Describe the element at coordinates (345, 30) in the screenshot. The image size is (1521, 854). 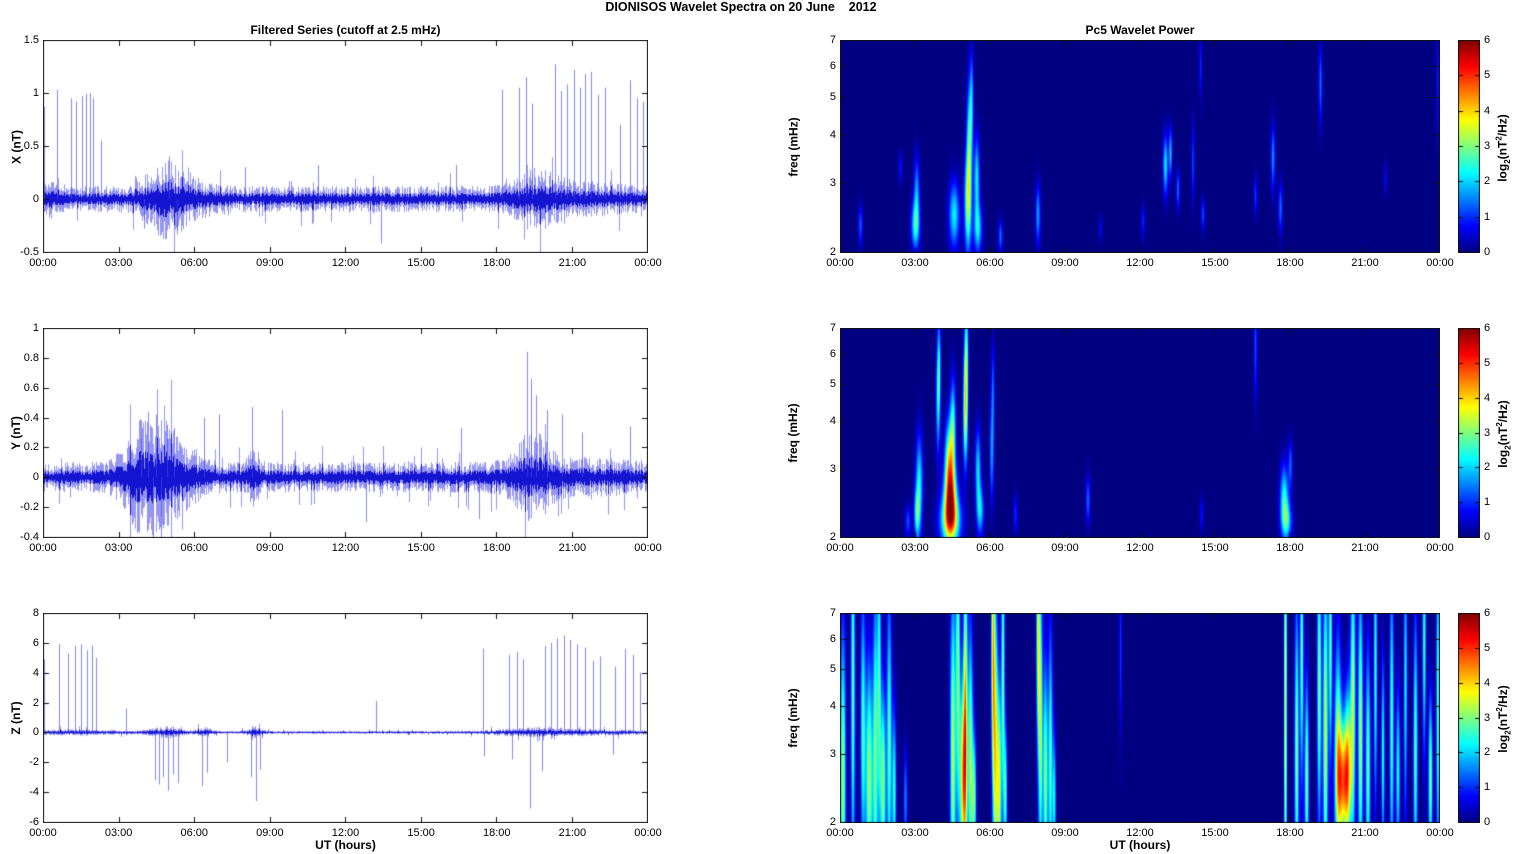
I see `filtered-series-title: Filtered Series (cutoff at 2.5 mHz)` at that location.